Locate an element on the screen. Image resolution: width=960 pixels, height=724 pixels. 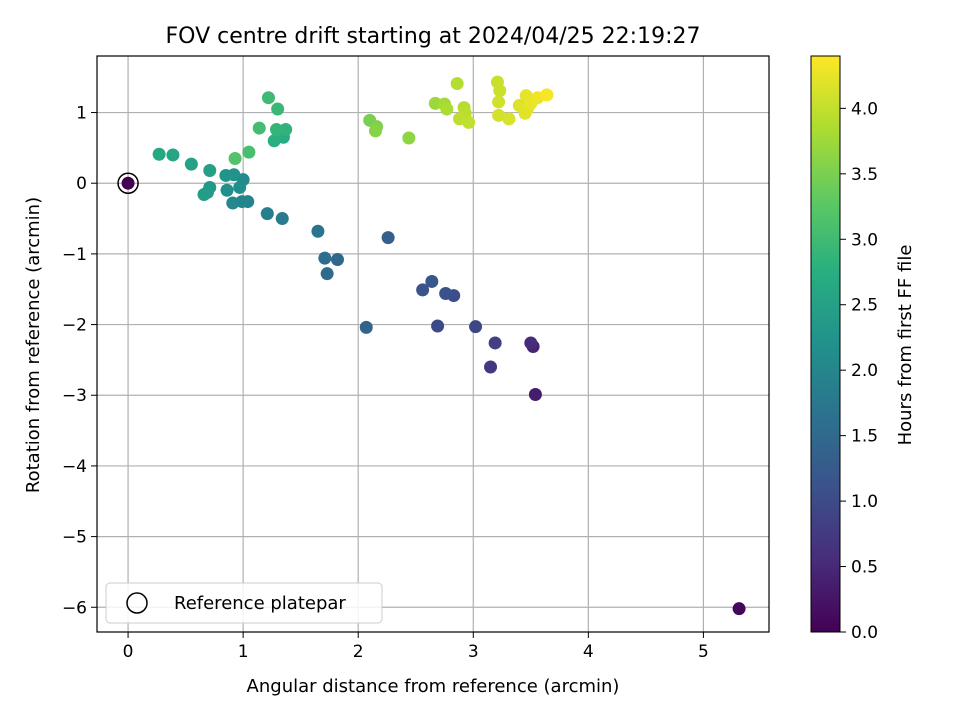
colorbar-tick-label: 4.0 is located at coordinates (864, 109).